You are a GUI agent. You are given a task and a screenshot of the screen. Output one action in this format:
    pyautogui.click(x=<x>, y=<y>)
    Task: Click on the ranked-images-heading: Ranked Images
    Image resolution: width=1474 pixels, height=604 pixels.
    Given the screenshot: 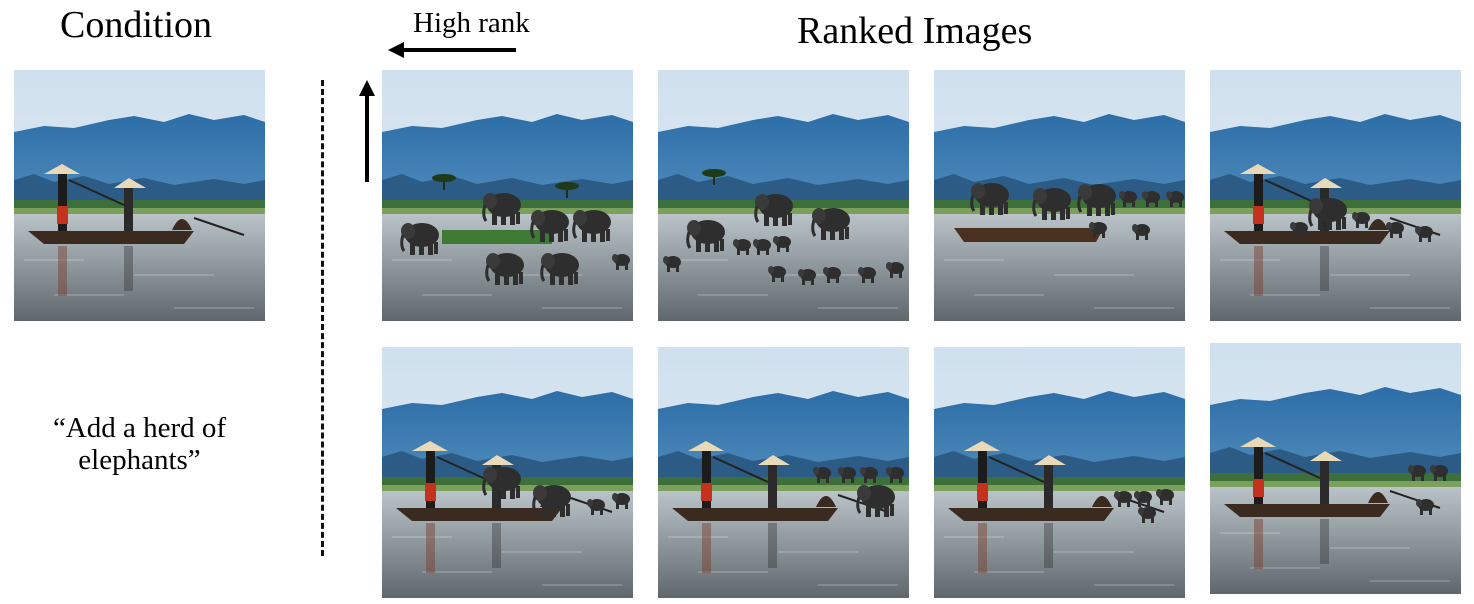 What is the action you would take?
    pyautogui.click(x=915, y=31)
    